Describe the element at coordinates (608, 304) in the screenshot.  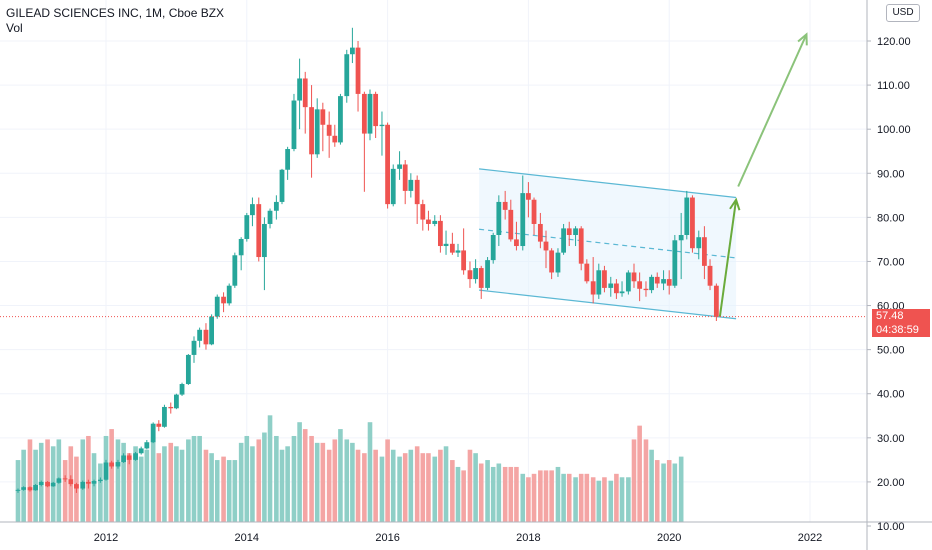
I see `channel-lower-line` at that location.